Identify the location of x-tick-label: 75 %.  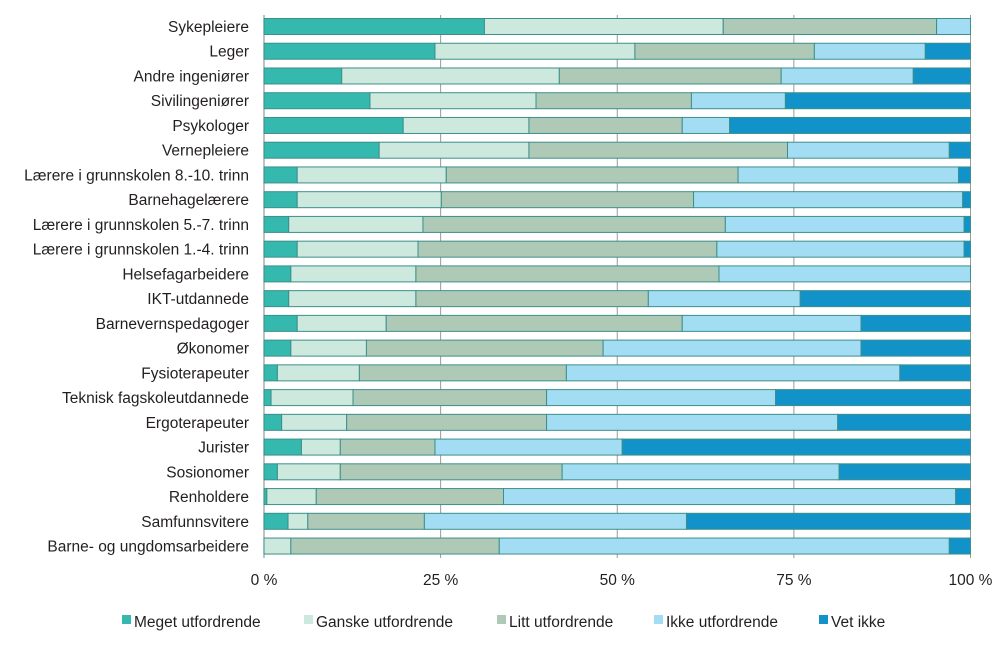
(794, 580).